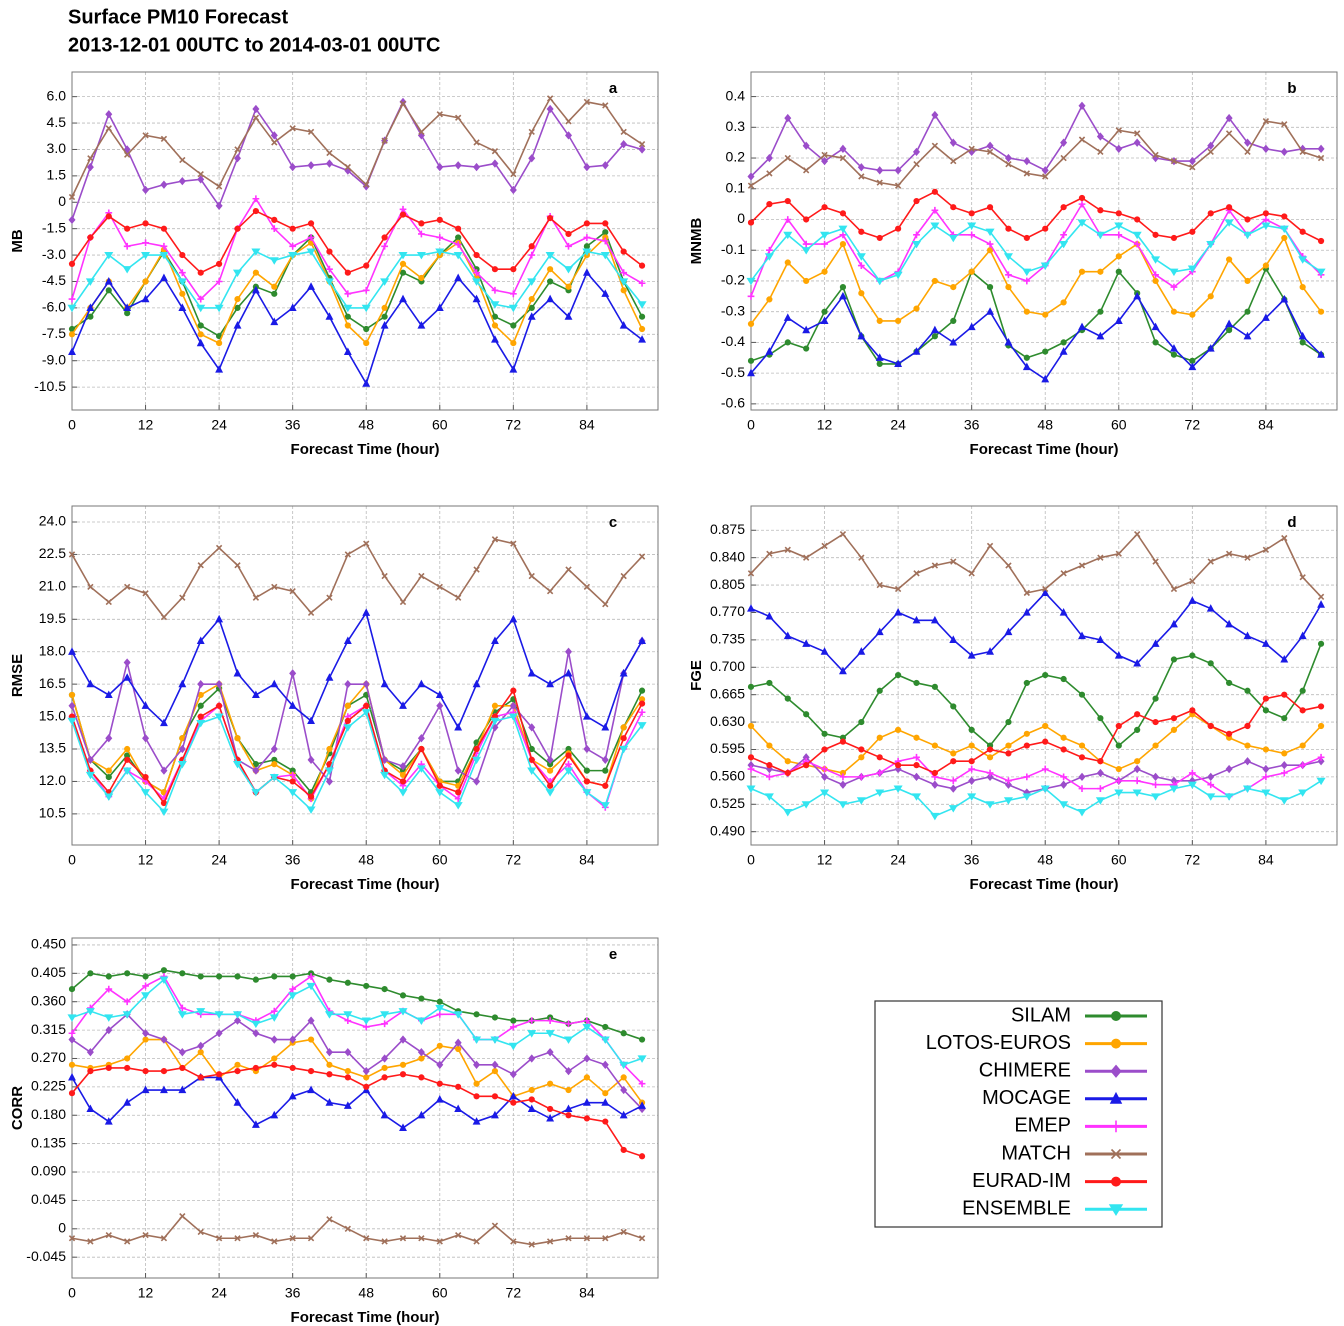  I want to click on y-tick-label: -1.5, so click(54, 227).